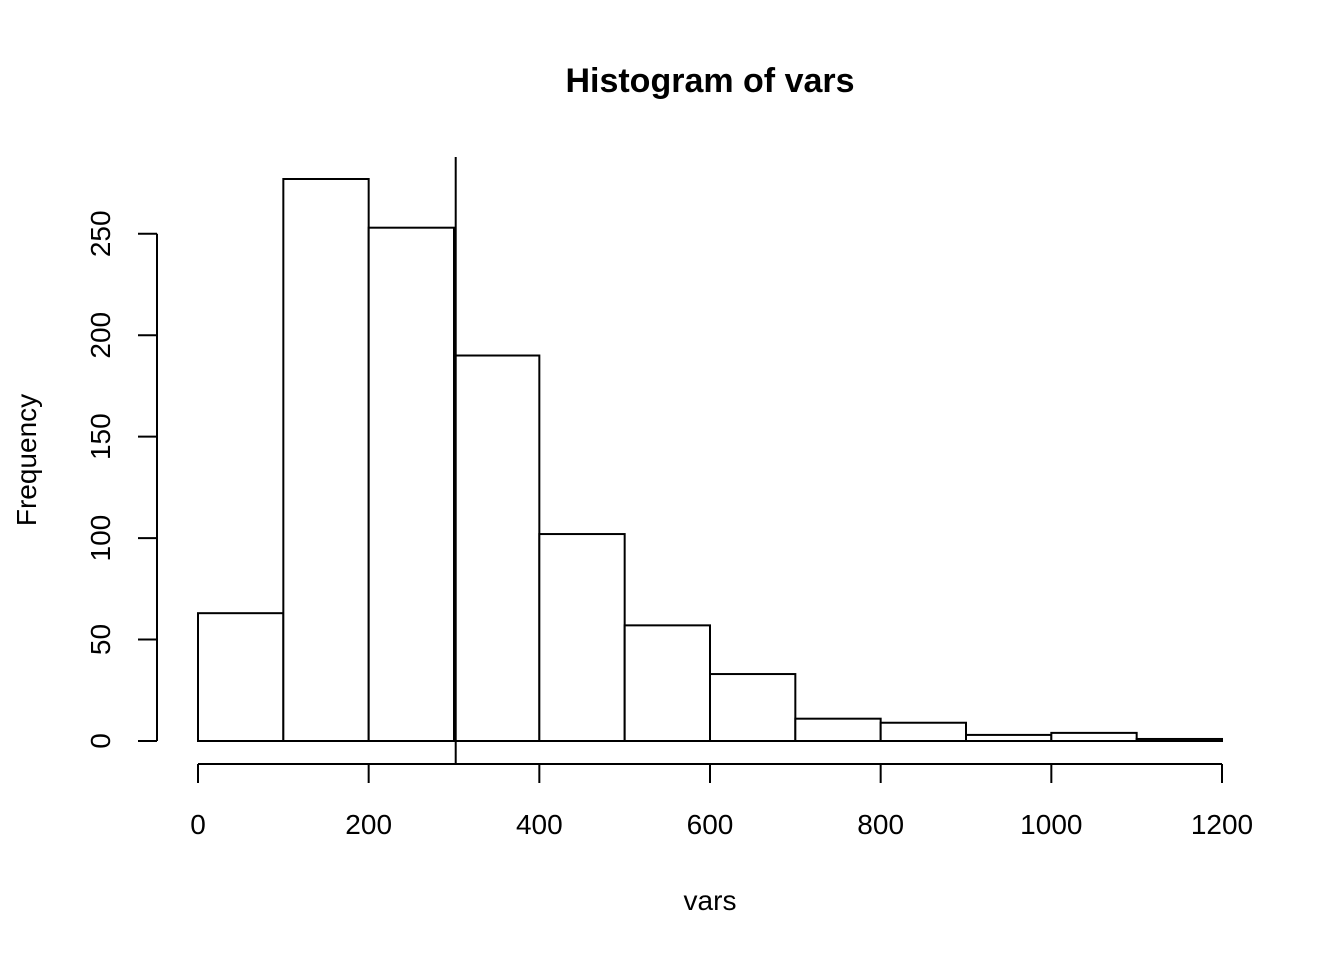 The image size is (1344, 960). Describe the element at coordinates (1051, 824) in the screenshot. I see `x-tick-label: 1000` at that location.